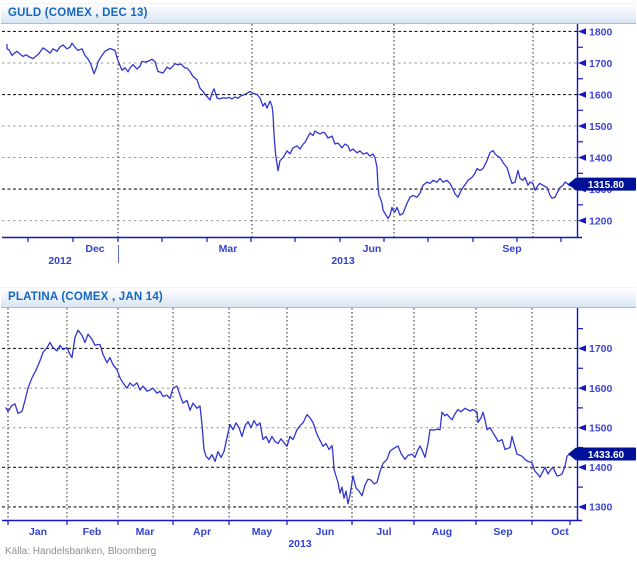 Image resolution: width=637 pixels, height=566 pixels. Describe the element at coordinates (318, 297) in the screenshot. I see `platinum-chart-header: PLATINA (COMEX , JAN 14)` at that location.